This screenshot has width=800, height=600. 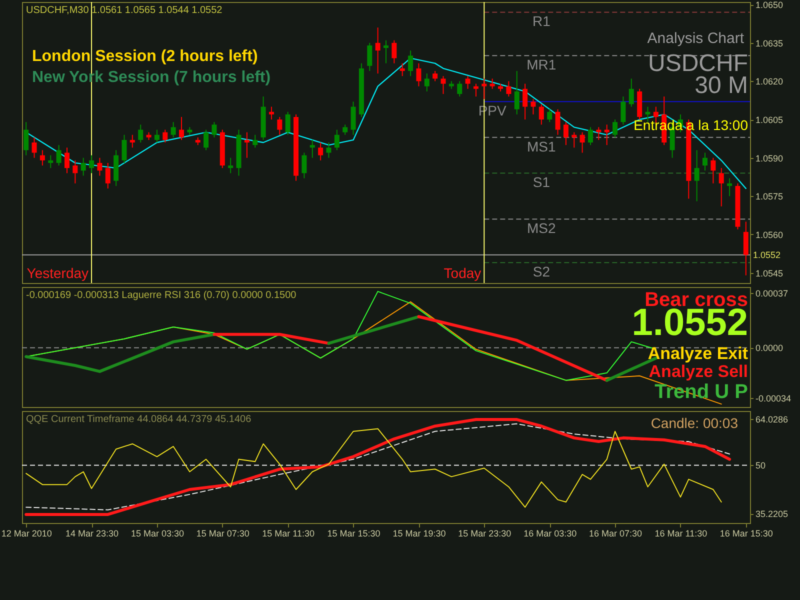 I want to click on ref-line-label: S2, so click(x=541, y=272).